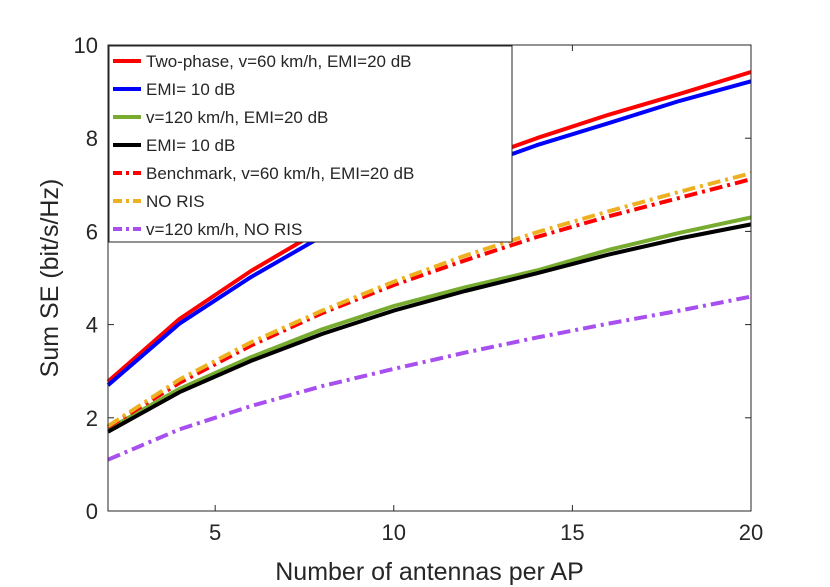 Image resolution: width=830 pixels, height=587 pixels. Describe the element at coordinates (280, 173) in the screenshot. I see `legend-label-5: Benchmark, v=60 km/h, EMI=20 dB` at that location.